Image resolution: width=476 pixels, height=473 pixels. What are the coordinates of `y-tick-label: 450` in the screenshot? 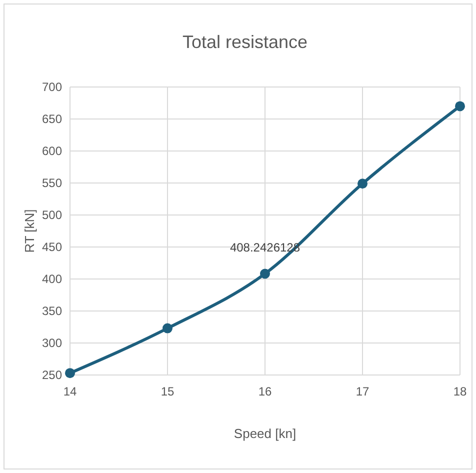 It's located at (52, 247).